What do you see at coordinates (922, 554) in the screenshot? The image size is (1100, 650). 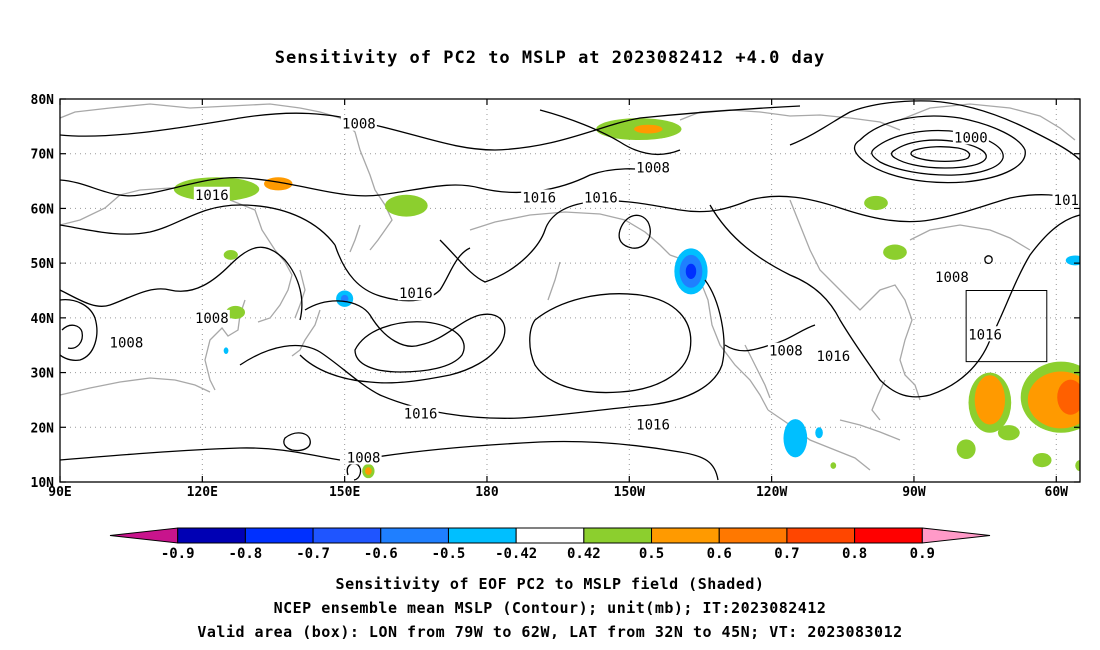 I see `colorbar-label: 0.9` at bounding box center [922, 554].